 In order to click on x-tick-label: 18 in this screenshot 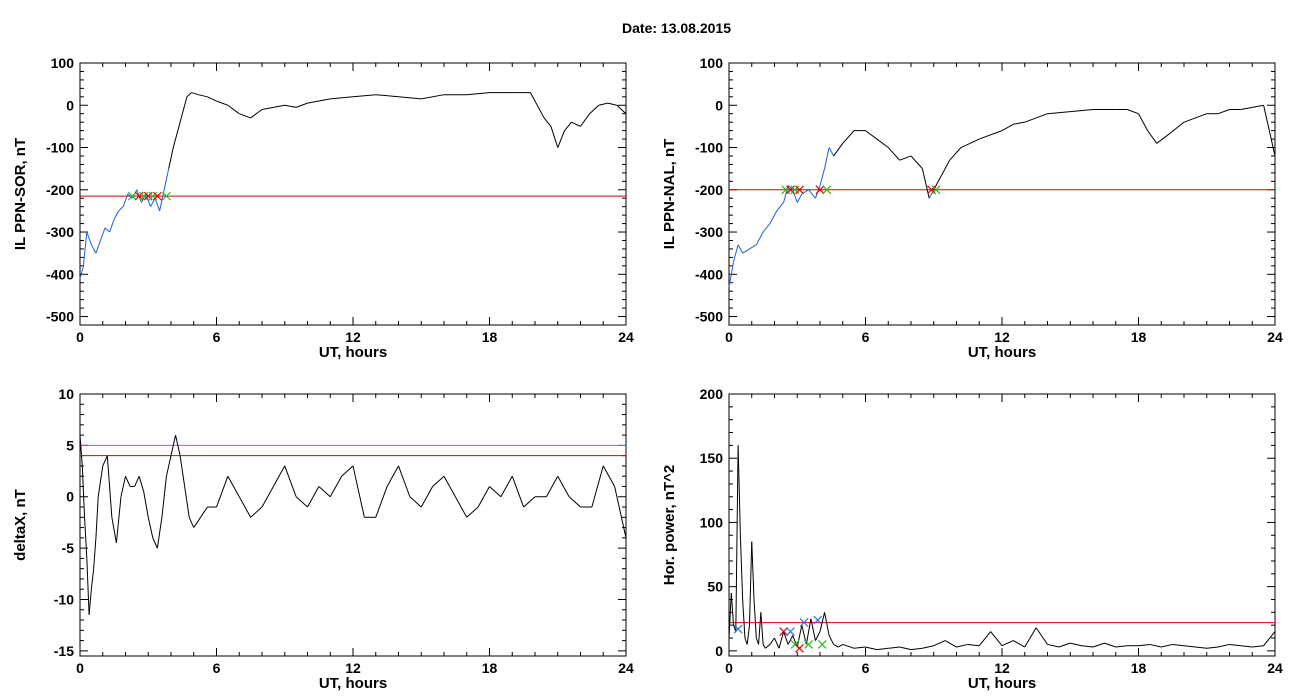, I will do `click(1139, 337)`.